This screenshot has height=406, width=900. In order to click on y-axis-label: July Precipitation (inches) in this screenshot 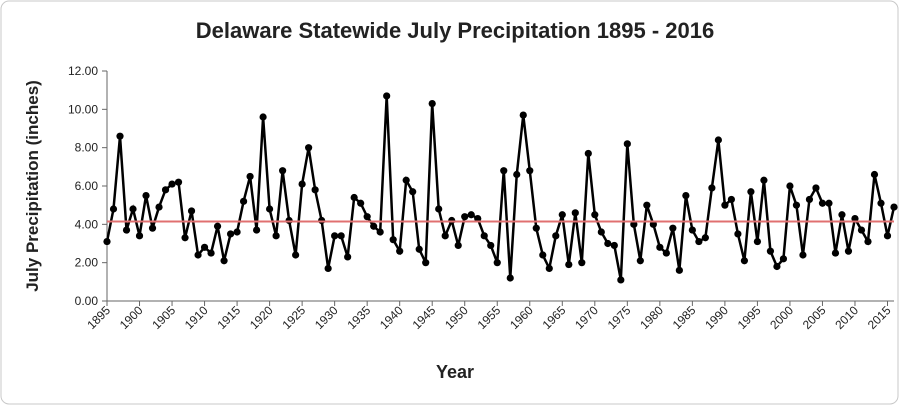, I will do `click(32, 186)`.